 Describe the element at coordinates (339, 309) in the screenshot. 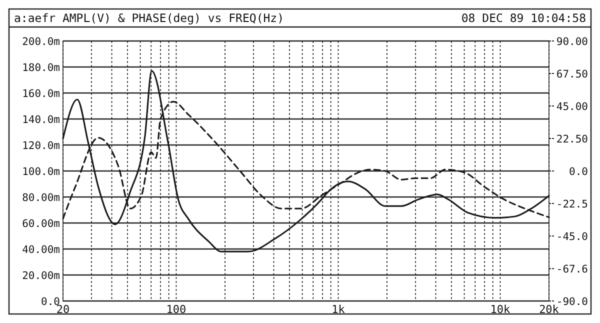

I see `x-tick-label: 1k` at that location.